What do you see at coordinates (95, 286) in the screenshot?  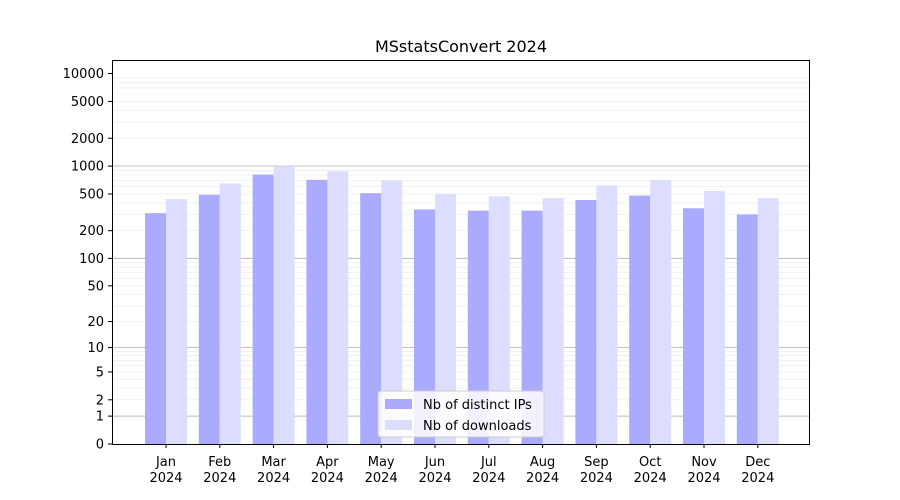 I see `y-tick-label: 50` at bounding box center [95, 286].